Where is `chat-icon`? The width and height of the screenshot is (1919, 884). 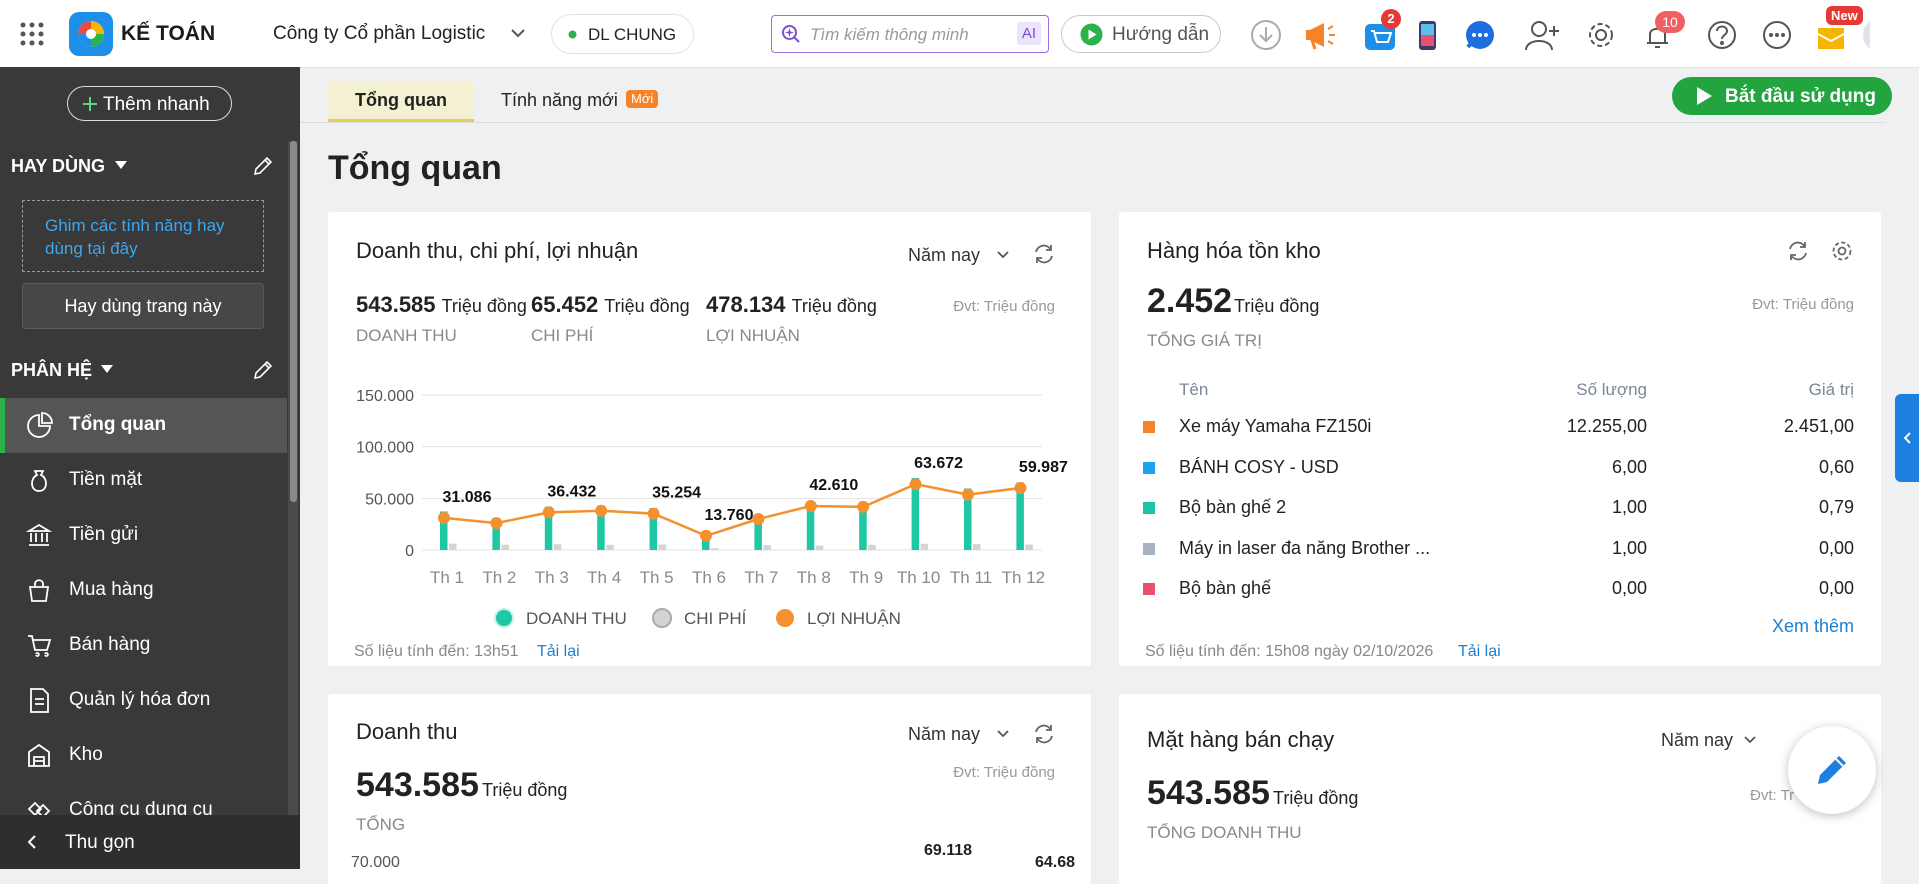 chat-icon is located at coordinates (1480, 35).